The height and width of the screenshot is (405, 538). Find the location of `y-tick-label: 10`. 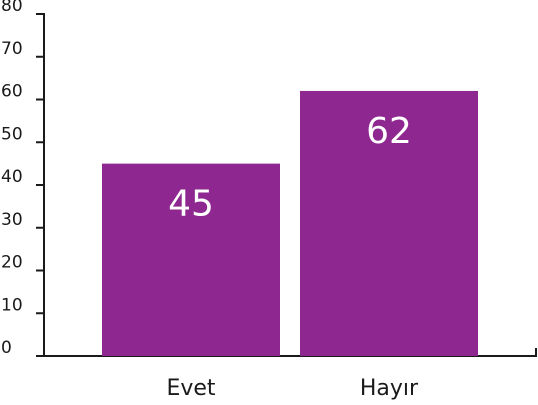

y-tick-label: 10 is located at coordinates (12, 305).